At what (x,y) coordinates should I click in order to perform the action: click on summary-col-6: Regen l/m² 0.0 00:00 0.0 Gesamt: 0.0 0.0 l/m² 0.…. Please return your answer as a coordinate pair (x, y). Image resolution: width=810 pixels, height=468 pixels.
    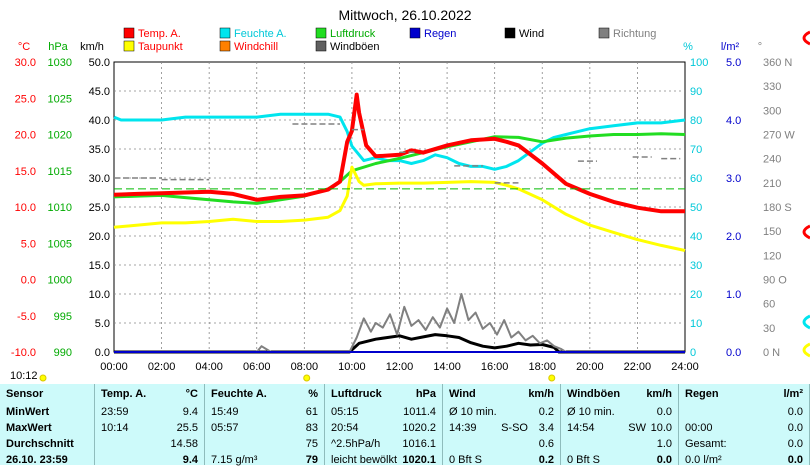
    Looking at the image, I should click on (744, 425).